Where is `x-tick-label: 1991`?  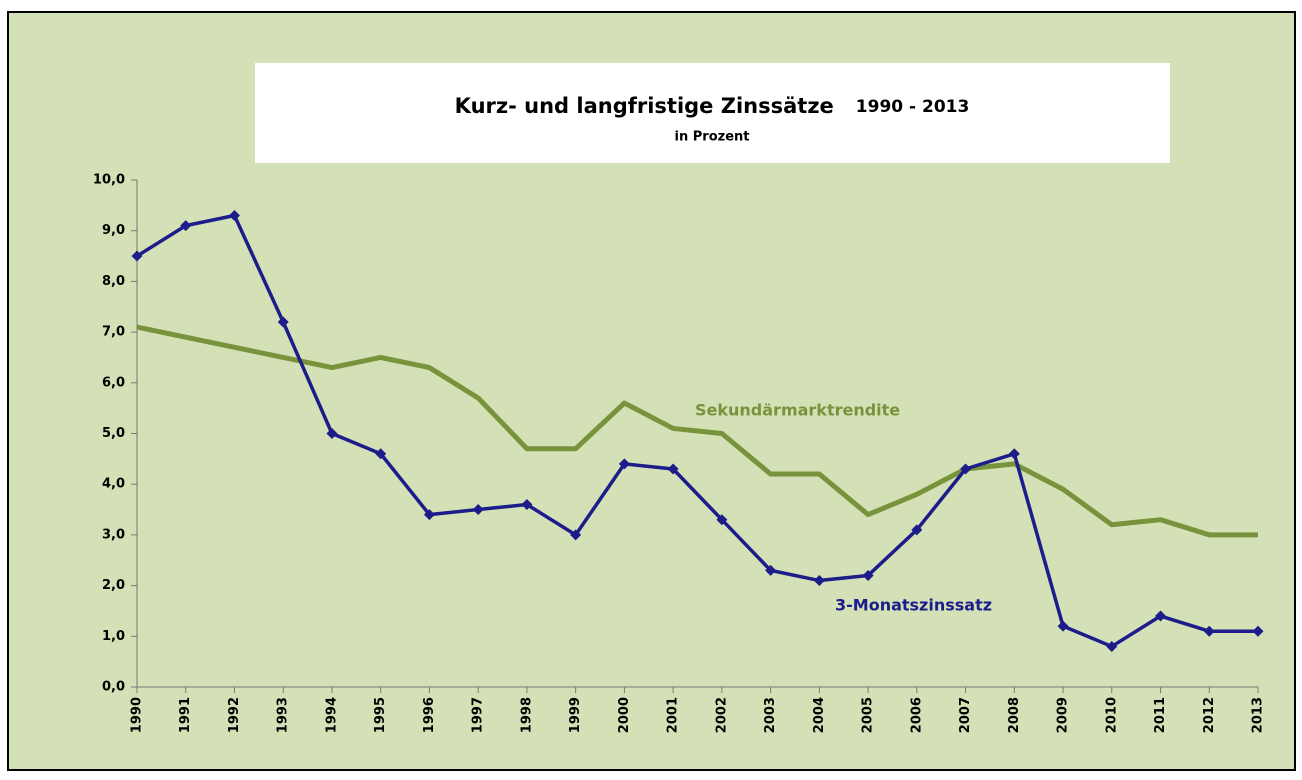 x-tick-label: 1991 is located at coordinates (185, 715).